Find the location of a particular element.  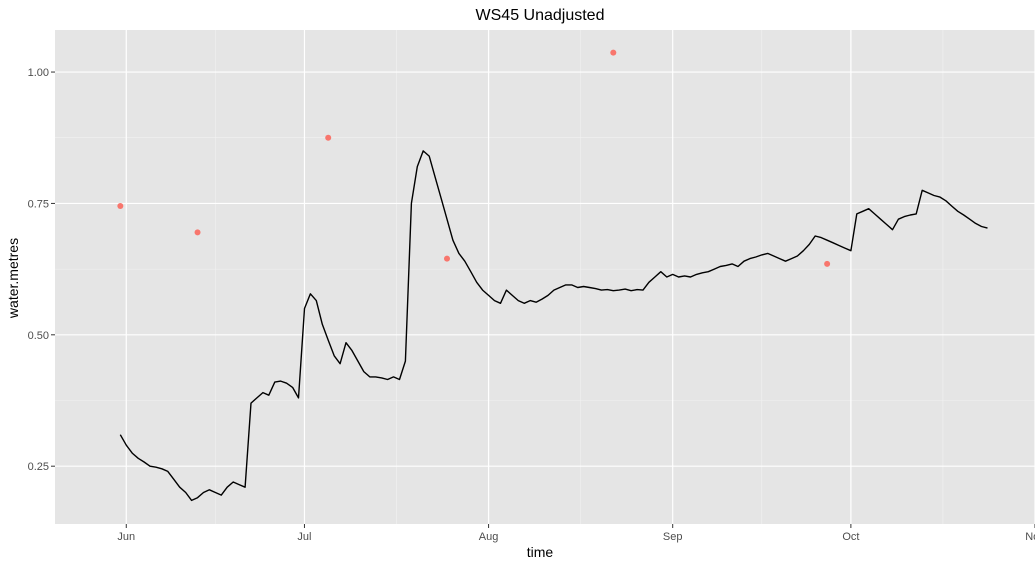

y-tick-label: 1.00 is located at coordinates (38, 73).